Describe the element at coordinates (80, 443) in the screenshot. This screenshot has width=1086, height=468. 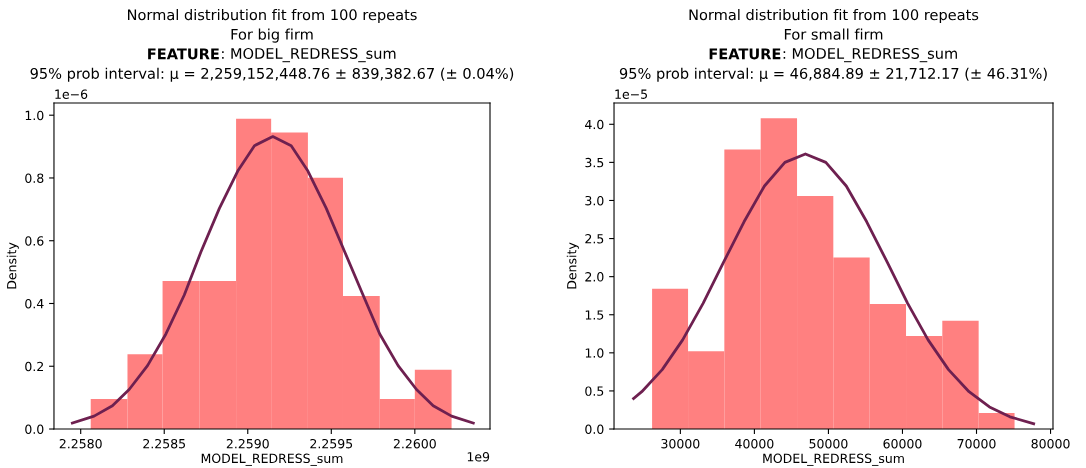
I see `x-tick-label: 2.2580` at that location.